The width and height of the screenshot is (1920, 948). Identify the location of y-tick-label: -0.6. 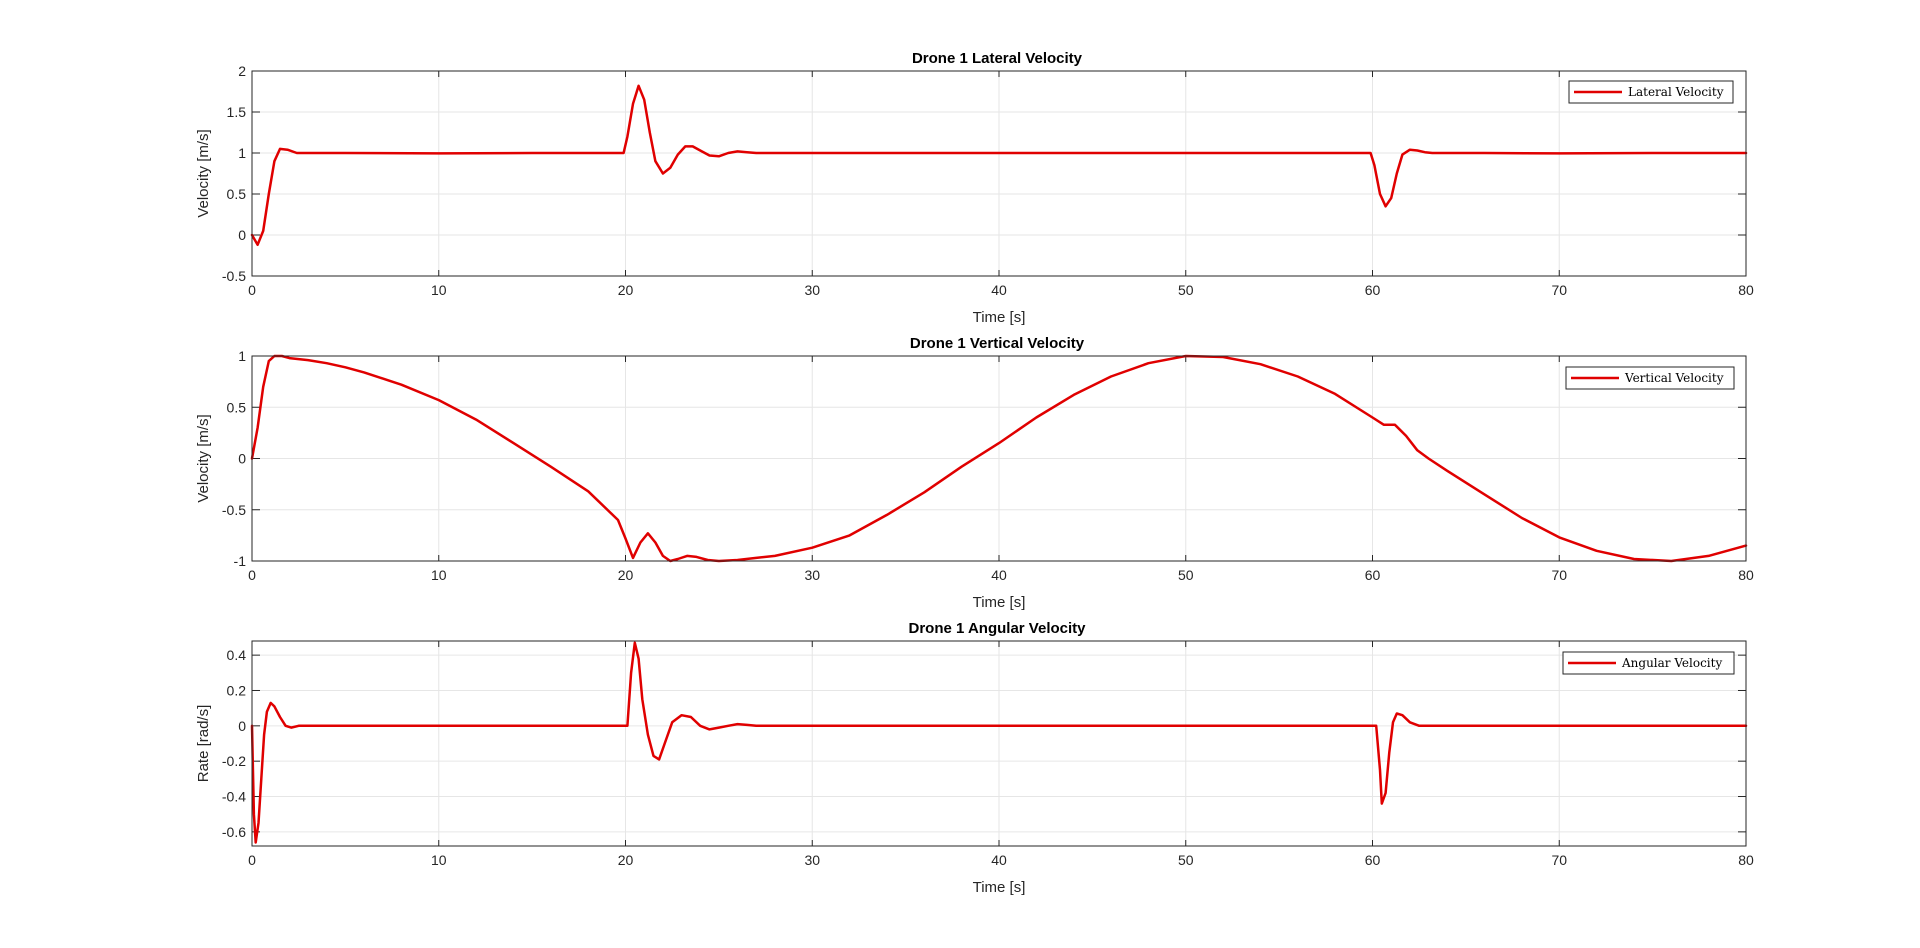
(234, 832).